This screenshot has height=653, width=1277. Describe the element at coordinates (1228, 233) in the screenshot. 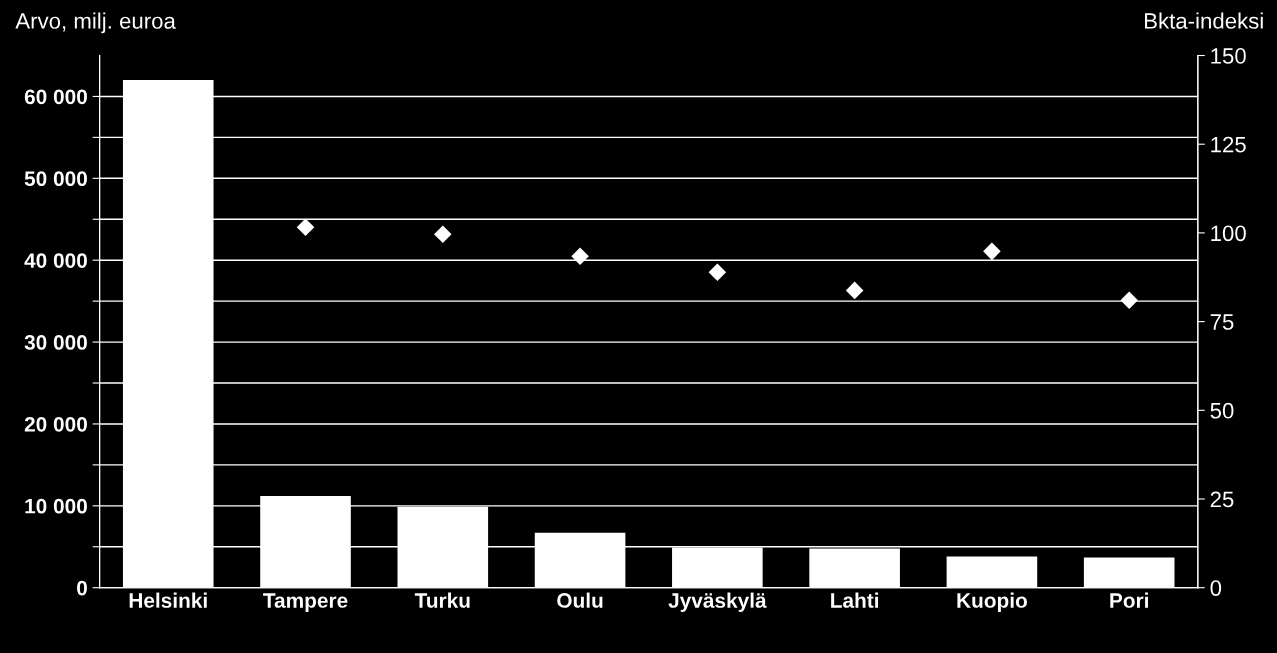

I see `y2-tick-label: 100` at that location.